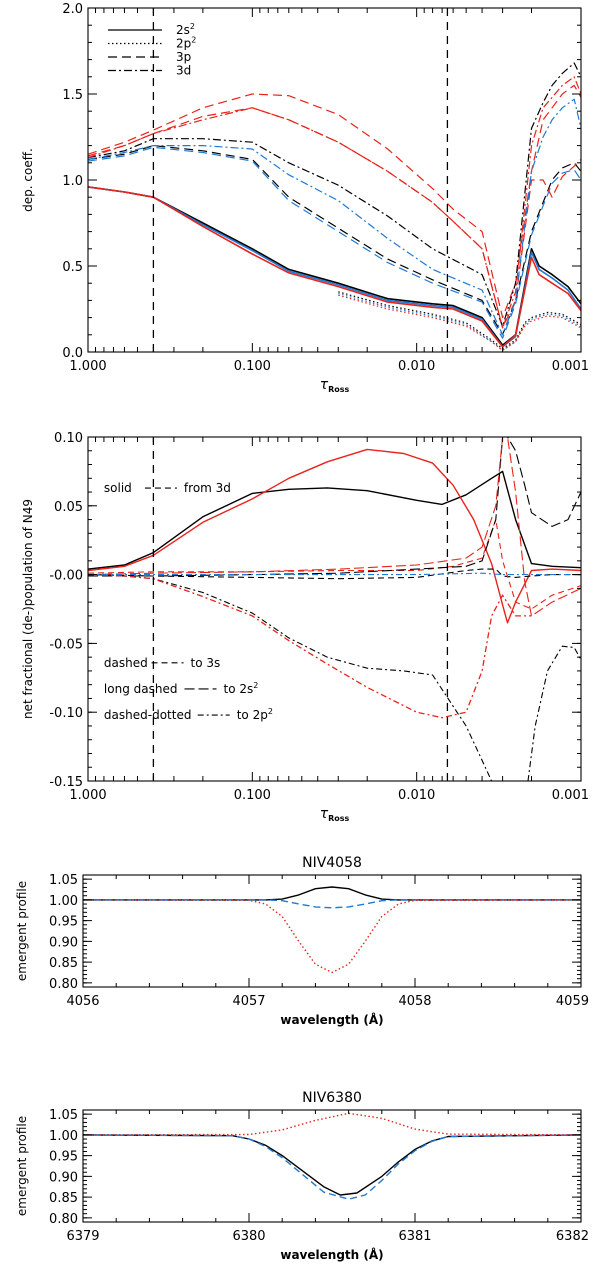 This screenshot has width=600, height=1279. I want to click on x-tick-label: 6382, so click(572, 1236).